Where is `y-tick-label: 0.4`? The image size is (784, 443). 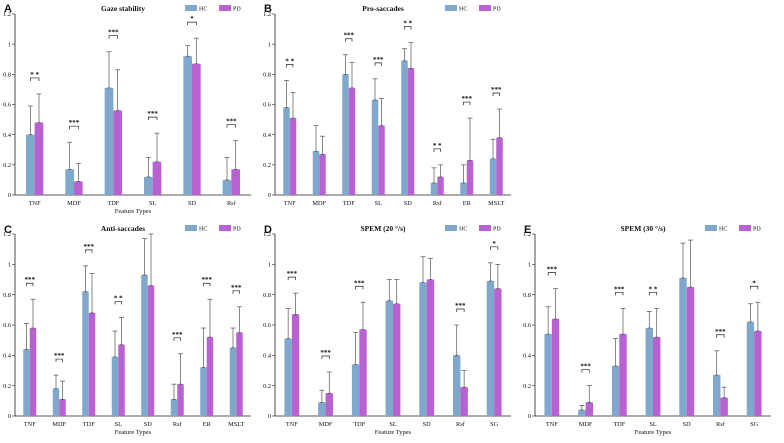 y-tick-label: 0.4 is located at coordinates (7, 135).